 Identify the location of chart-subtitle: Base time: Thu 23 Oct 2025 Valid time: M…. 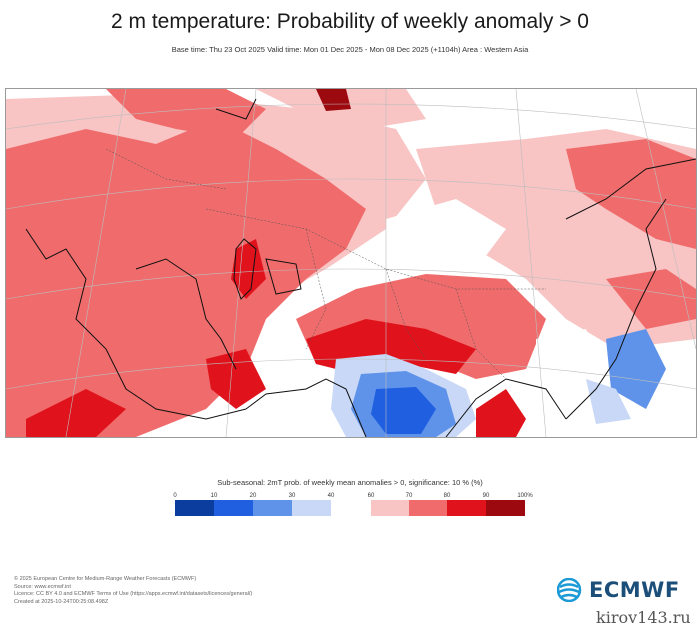
(350, 49).